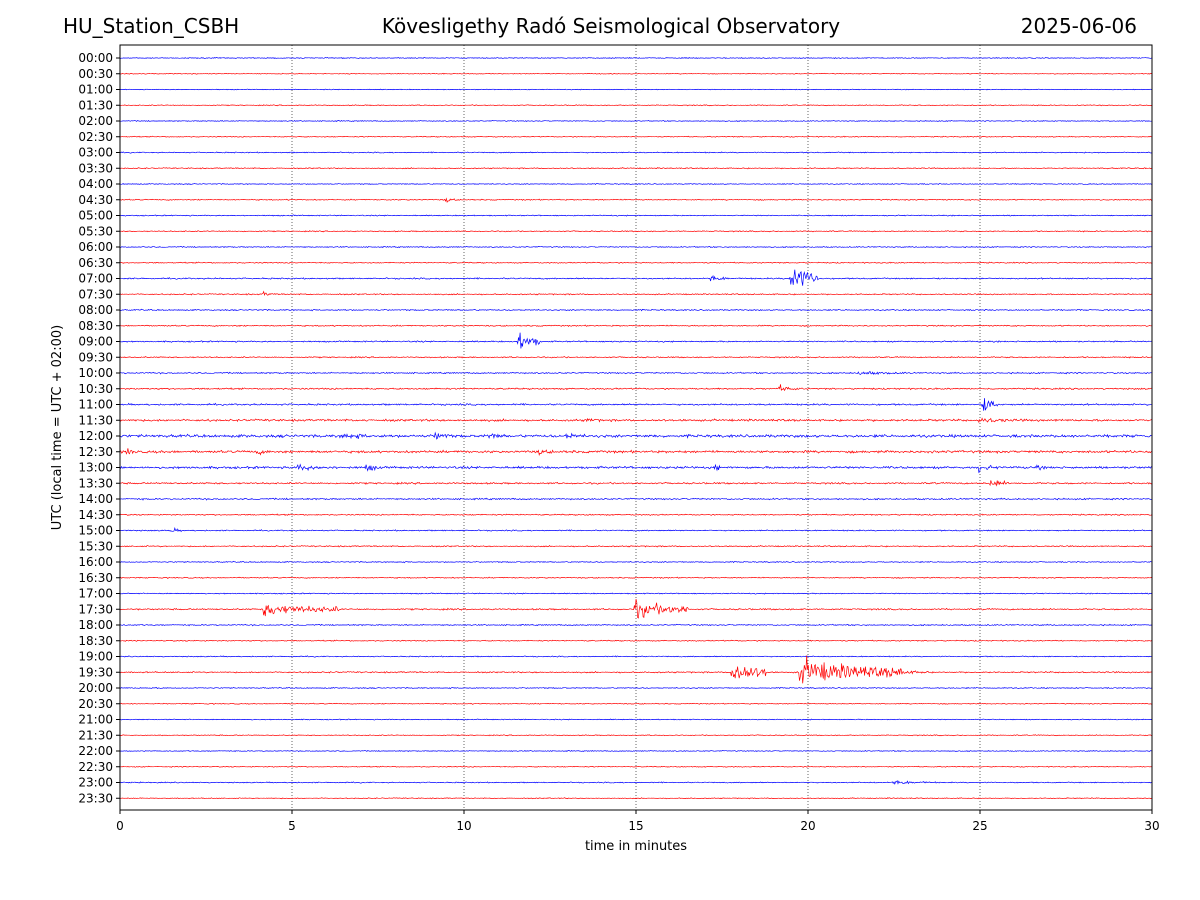 This screenshot has width=1200, height=900. What do you see at coordinates (1151, 826) in the screenshot?
I see `x-tick-label: 30` at bounding box center [1151, 826].